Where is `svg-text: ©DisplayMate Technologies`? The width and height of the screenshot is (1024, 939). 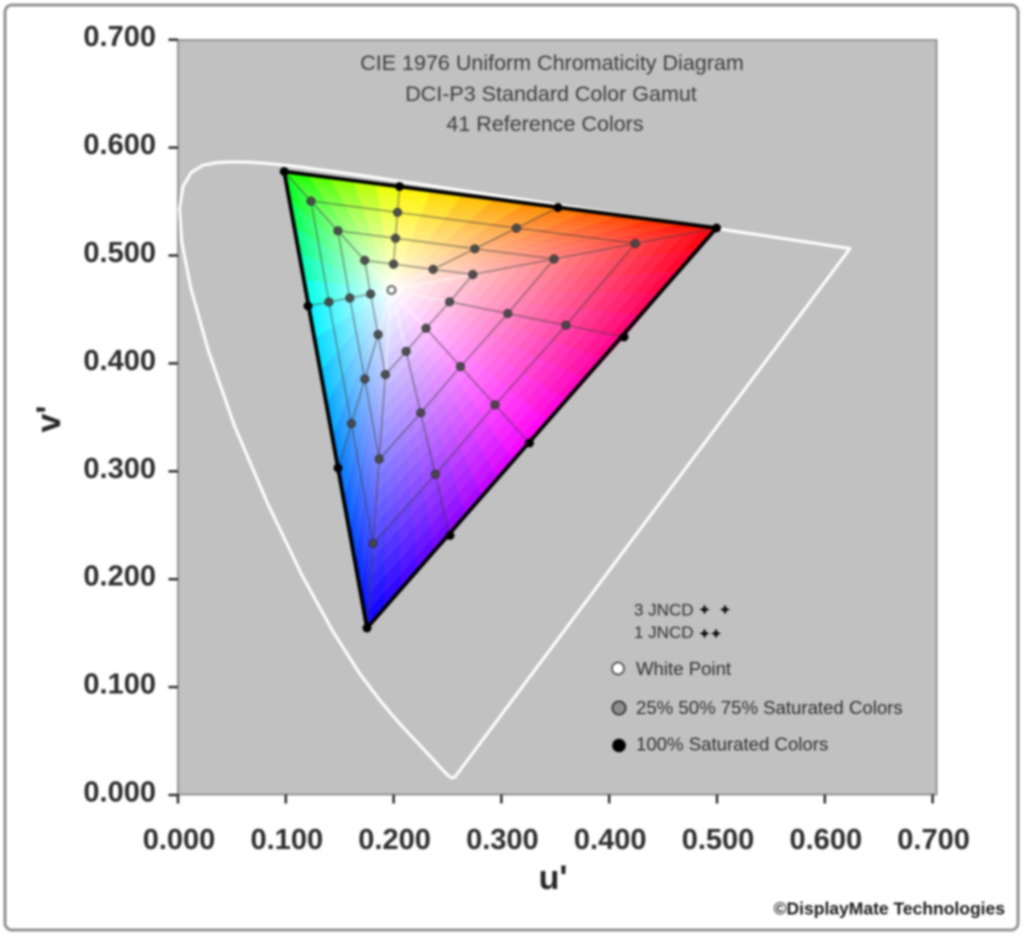 svg-text: ©DisplayMate Technologies is located at coordinates (890, 909).